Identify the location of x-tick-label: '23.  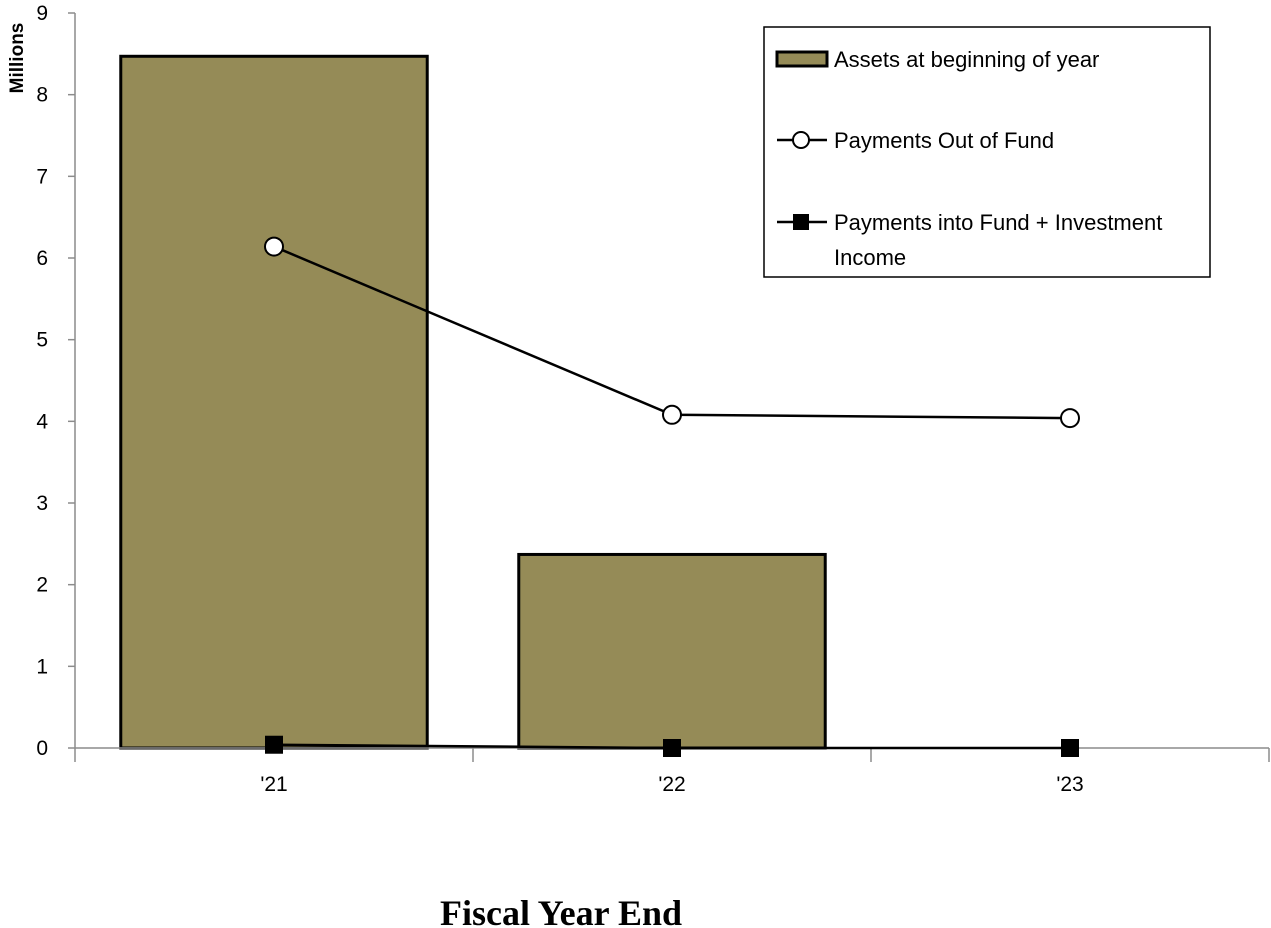
(1069, 784).